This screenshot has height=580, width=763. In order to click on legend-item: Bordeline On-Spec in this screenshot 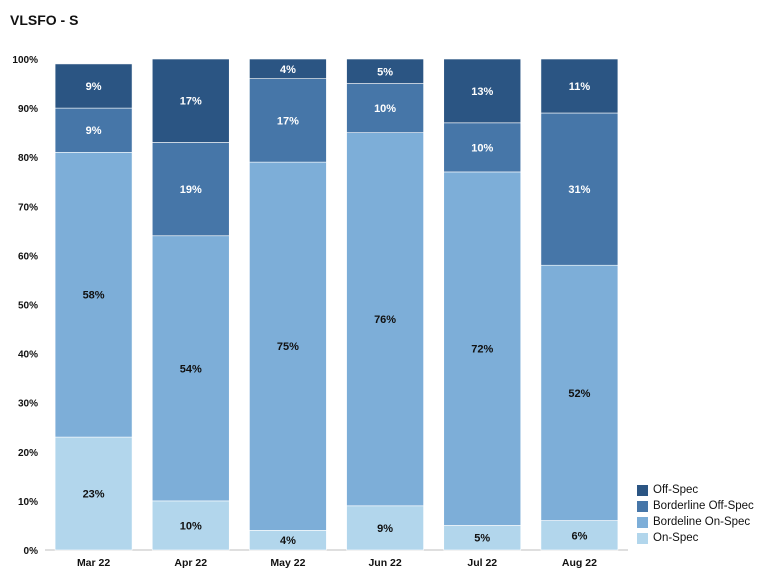, I will do `click(695, 522)`.